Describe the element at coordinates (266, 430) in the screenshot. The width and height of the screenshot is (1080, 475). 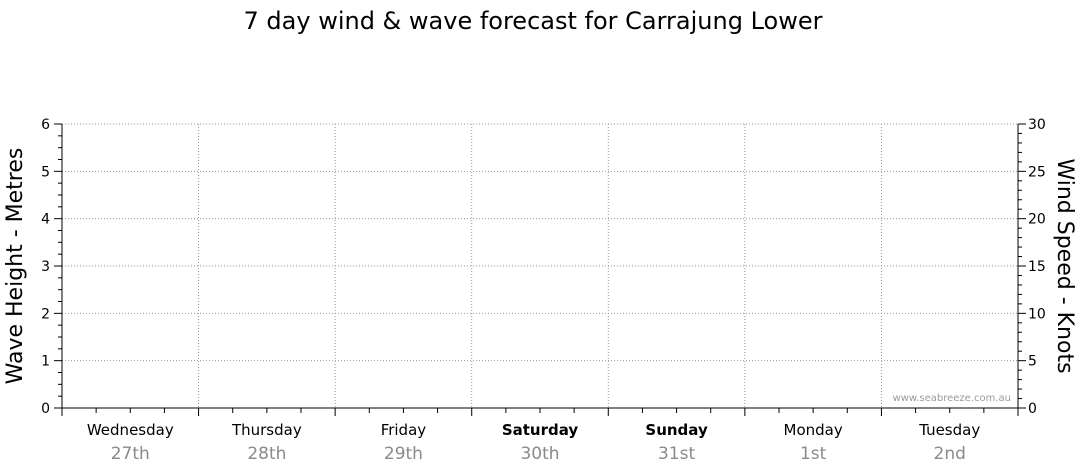
I see `day-label: Thursday` at that location.